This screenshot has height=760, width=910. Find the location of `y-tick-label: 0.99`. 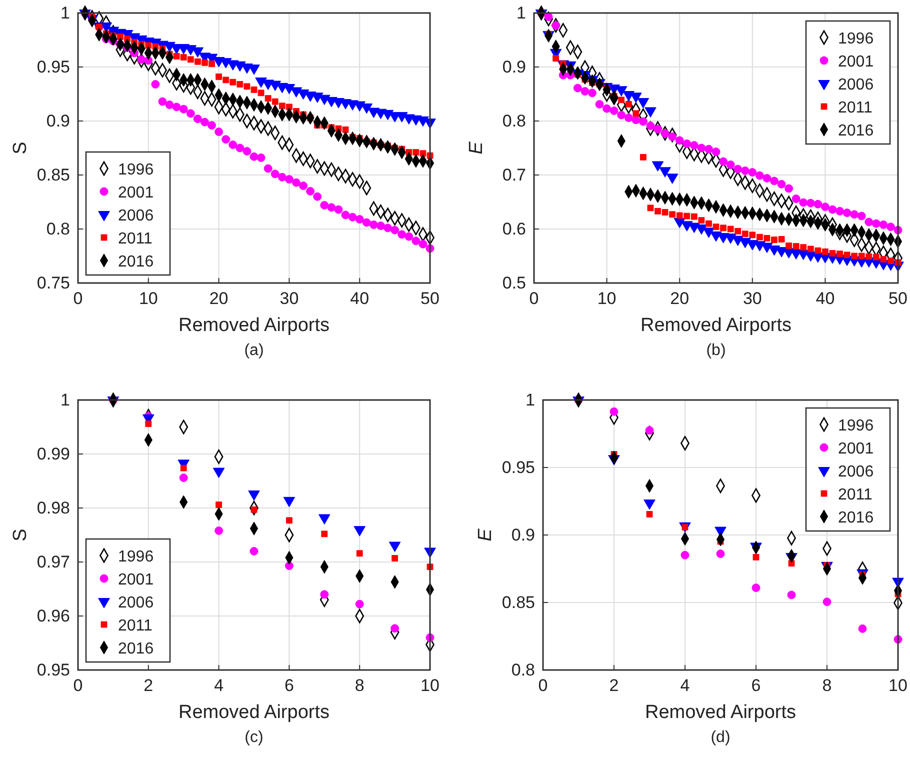

y-tick-label: 0.99 is located at coordinates (53, 454).